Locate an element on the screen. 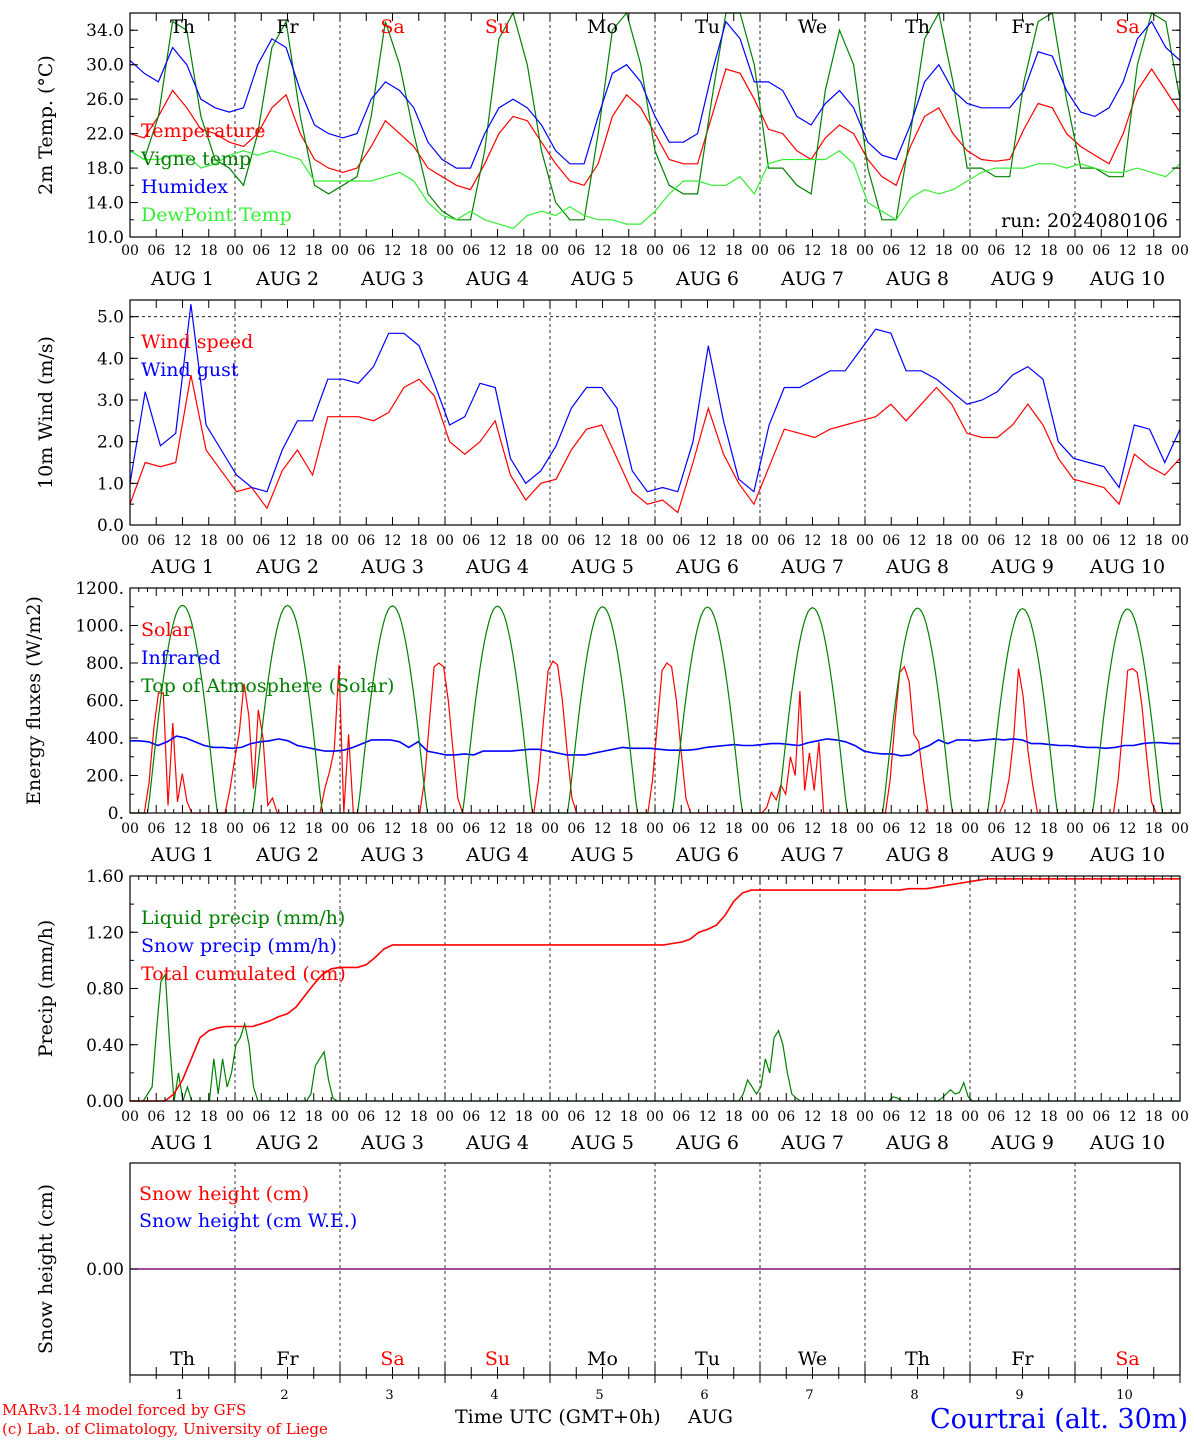 The image size is (1194, 1440). y-tick-label: 400. is located at coordinates (105, 739).